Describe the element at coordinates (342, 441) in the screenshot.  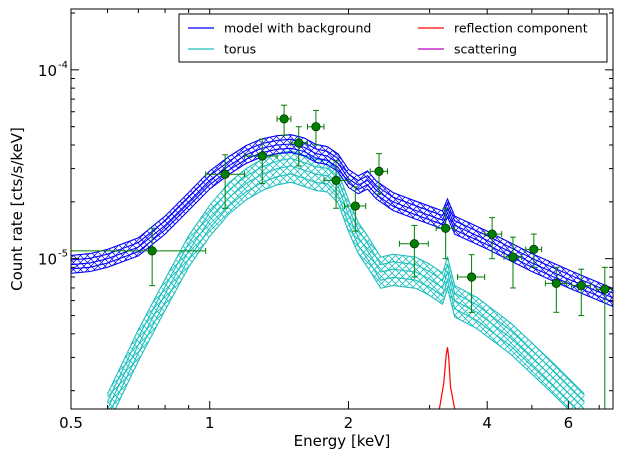
I see `x-axis-label: Energy [keV]` at that location.